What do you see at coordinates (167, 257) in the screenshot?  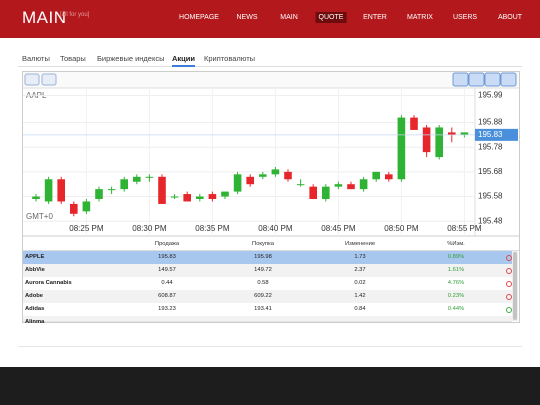 I see `cell-value: 195.83` at bounding box center [167, 257].